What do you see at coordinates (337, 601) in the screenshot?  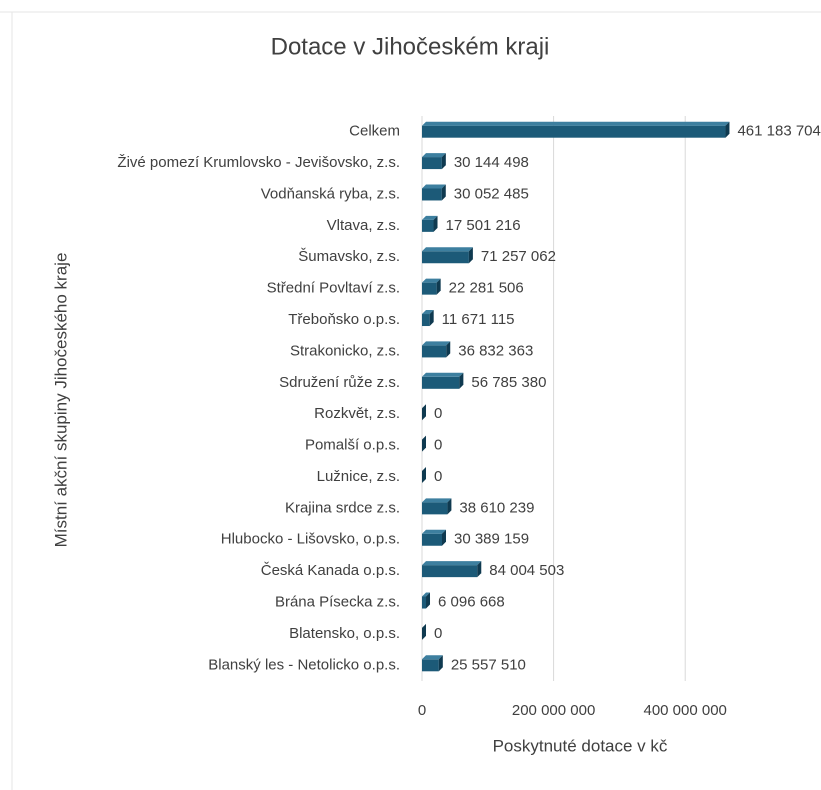 I see `y-tick-label: Brána Písecka z.s.` at bounding box center [337, 601].